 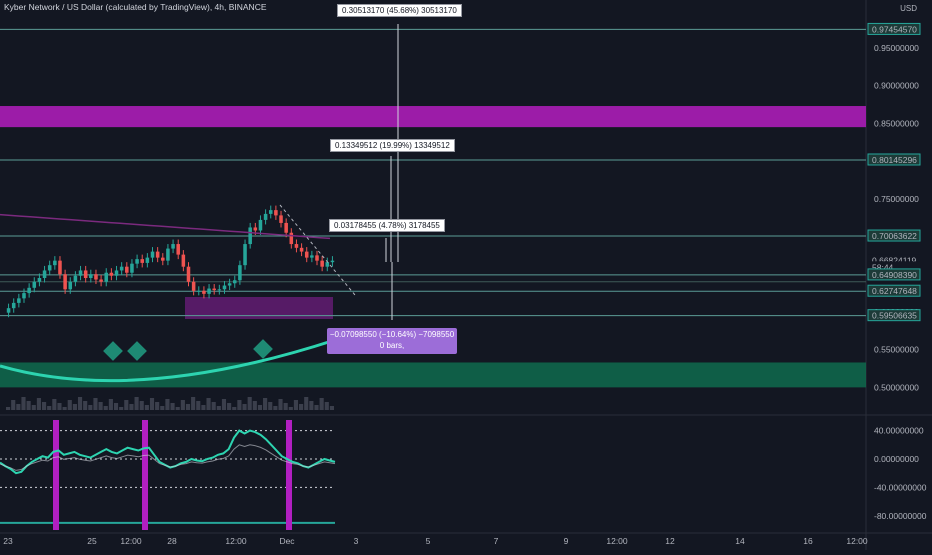 I want to click on currency-label: USD, so click(x=908, y=8).